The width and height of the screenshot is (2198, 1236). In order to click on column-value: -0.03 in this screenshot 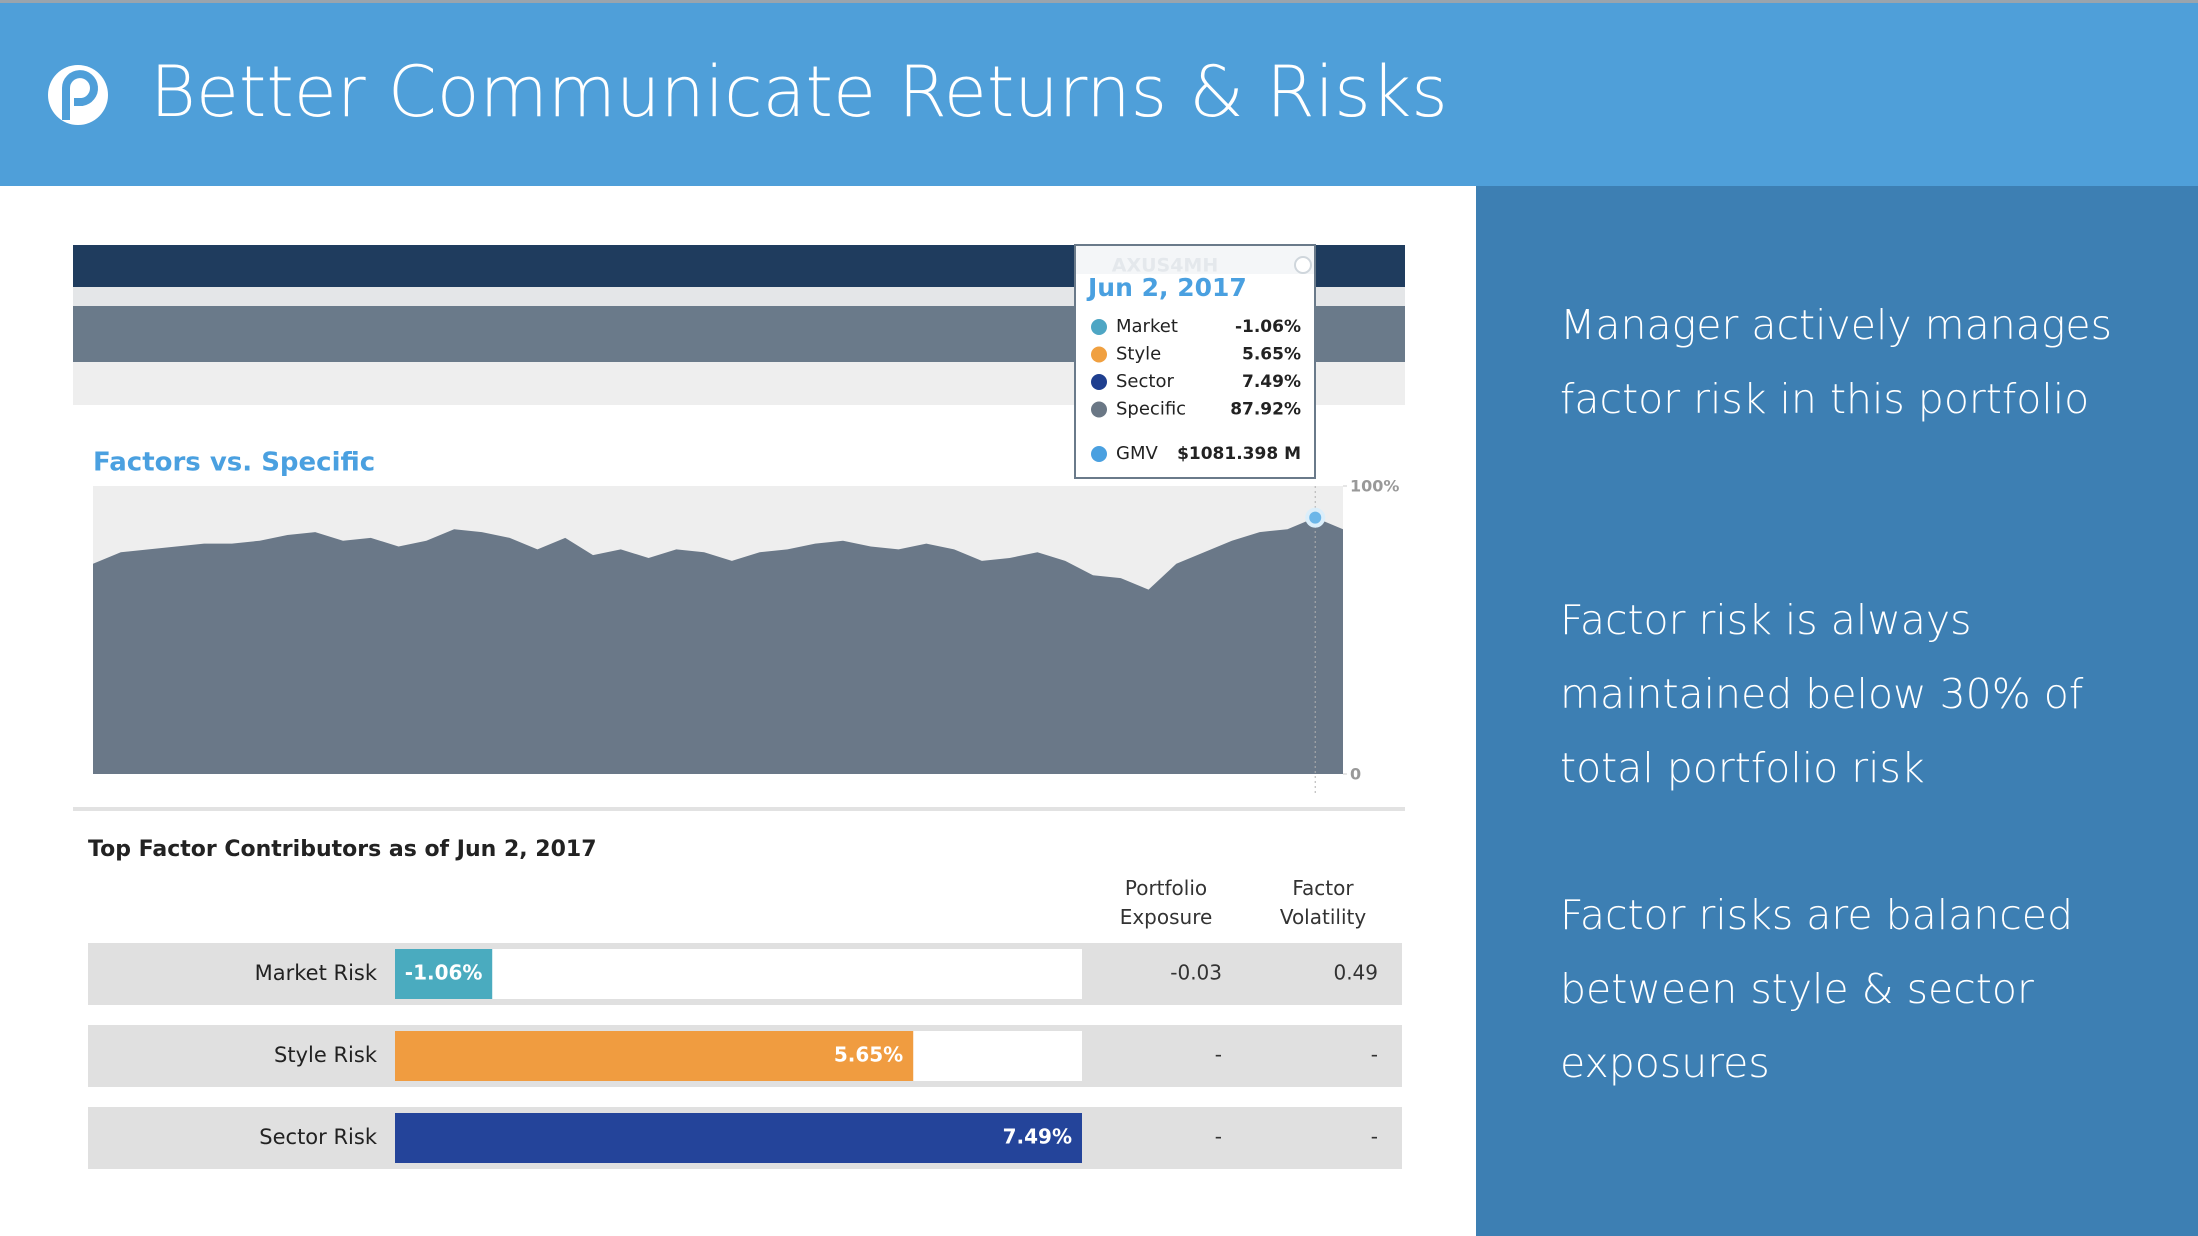, I will do `click(1196, 973)`.